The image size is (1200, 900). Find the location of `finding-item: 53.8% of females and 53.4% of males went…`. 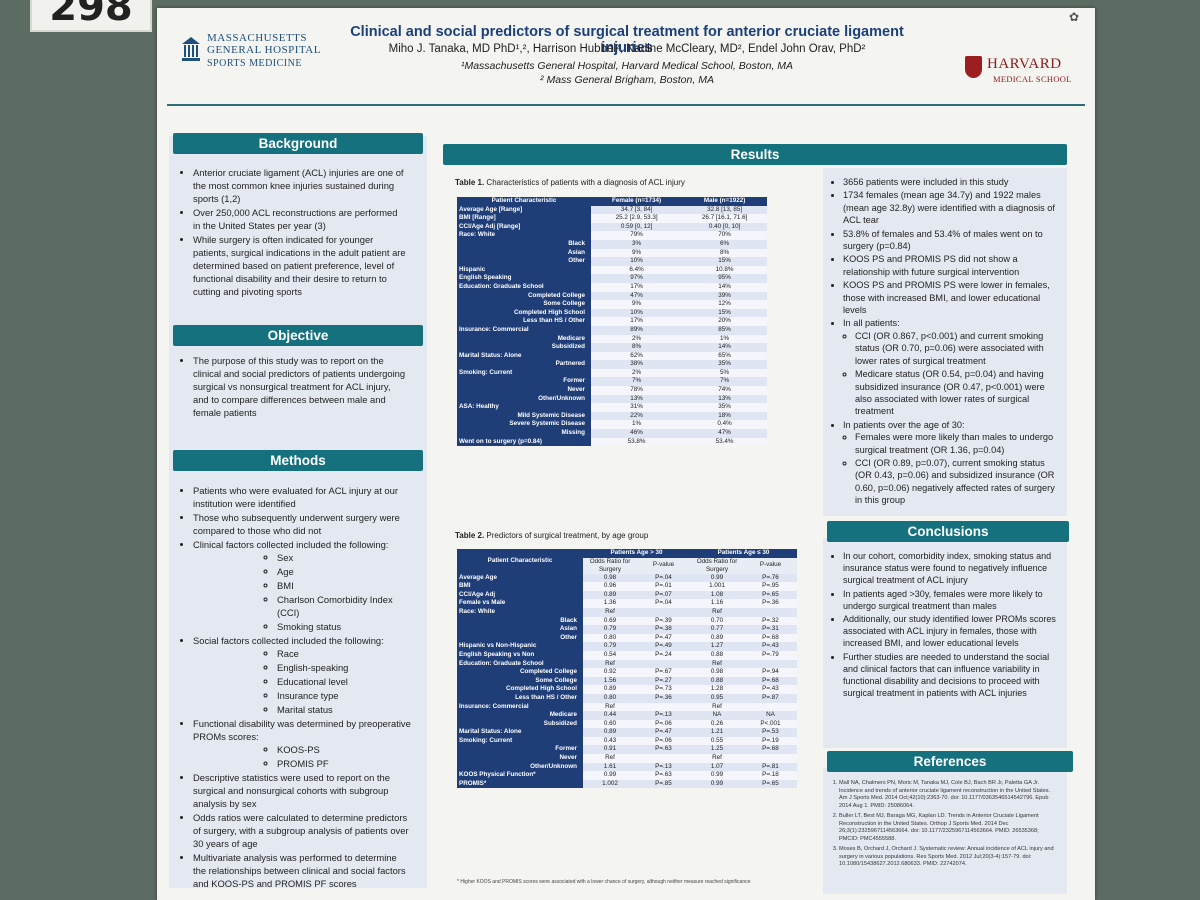

finding-item: 53.8% of females and 53.4% of males went… is located at coordinates (953, 240).